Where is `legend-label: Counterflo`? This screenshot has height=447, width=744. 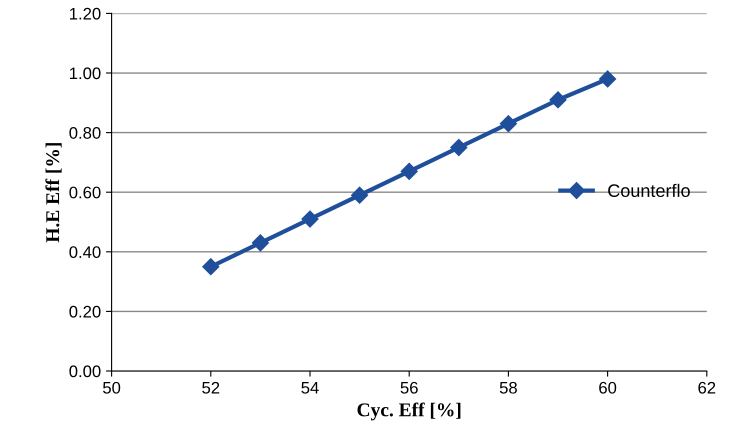
legend-label: Counterflo is located at coordinates (649, 191).